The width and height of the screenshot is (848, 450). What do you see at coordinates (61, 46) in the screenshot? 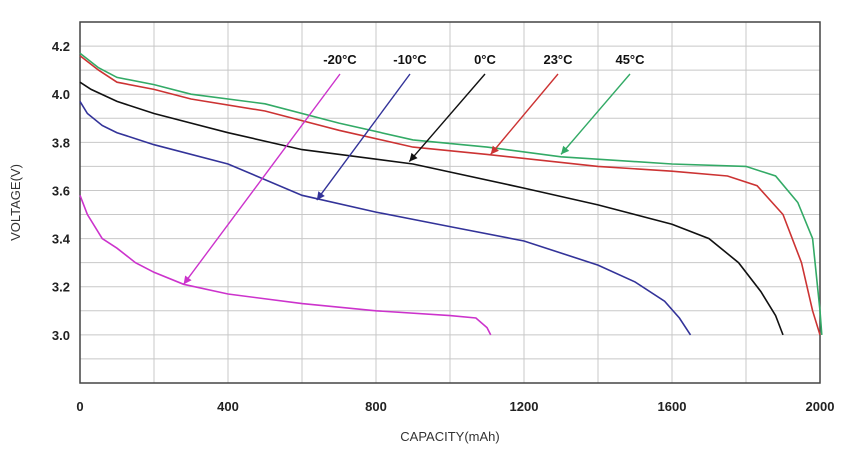
I see `y-tick-label: 4.2` at bounding box center [61, 46].